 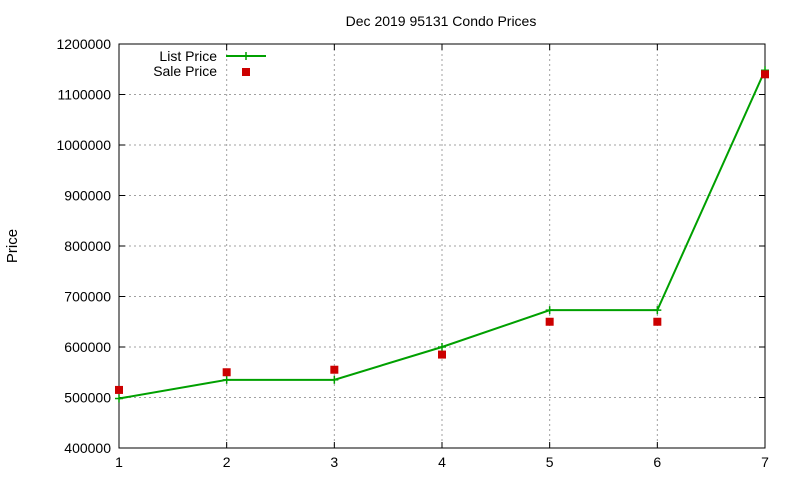 I want to click on y-axis-label: Price, so click(x=12, y=246).